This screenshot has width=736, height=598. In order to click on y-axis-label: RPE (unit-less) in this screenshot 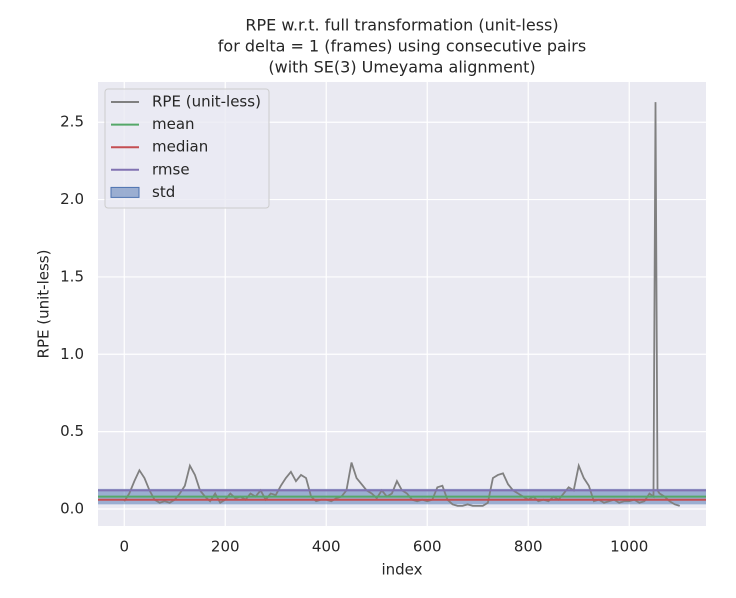, I will do `click(44, 304)`.